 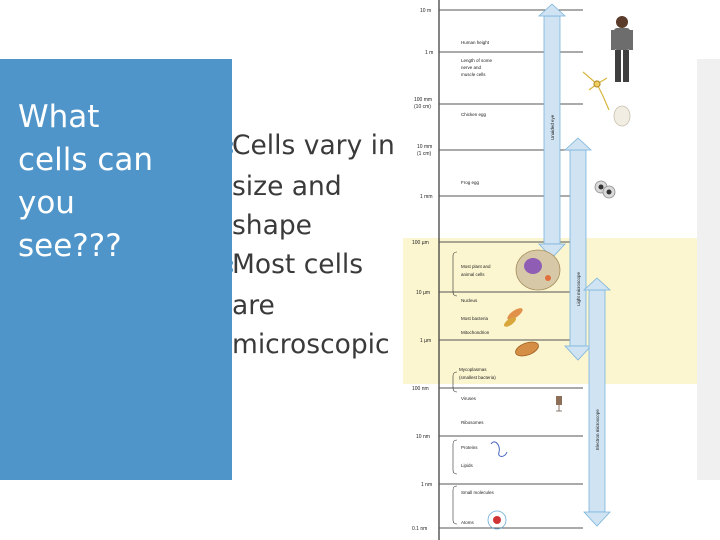 I want to click on tick-label: 1 µm, so click(x=425, y=341).